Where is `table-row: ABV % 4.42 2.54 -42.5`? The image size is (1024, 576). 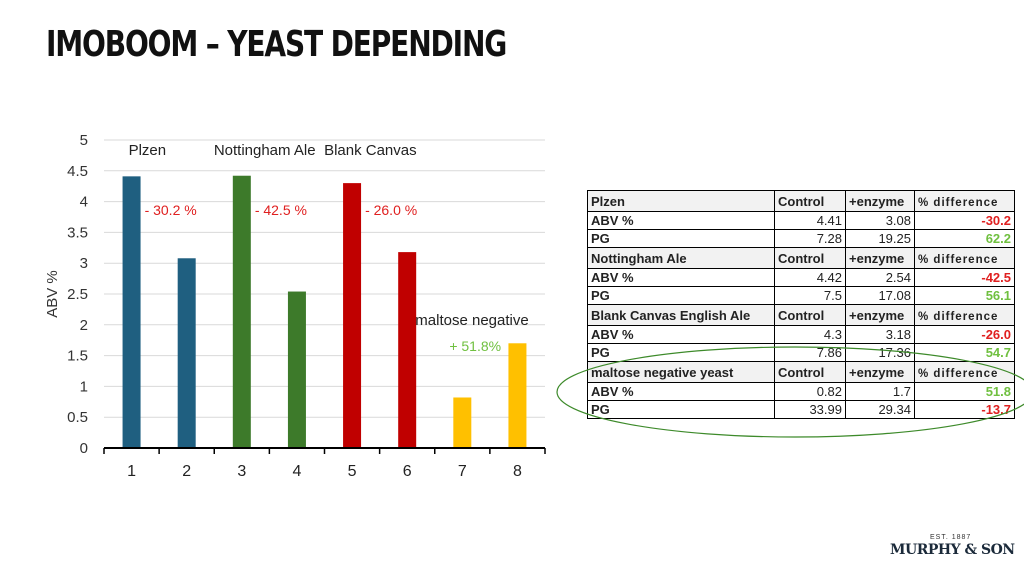 table-row: ABV % 4.42 2.54 -42.5 is located at coordinates (801, 277).